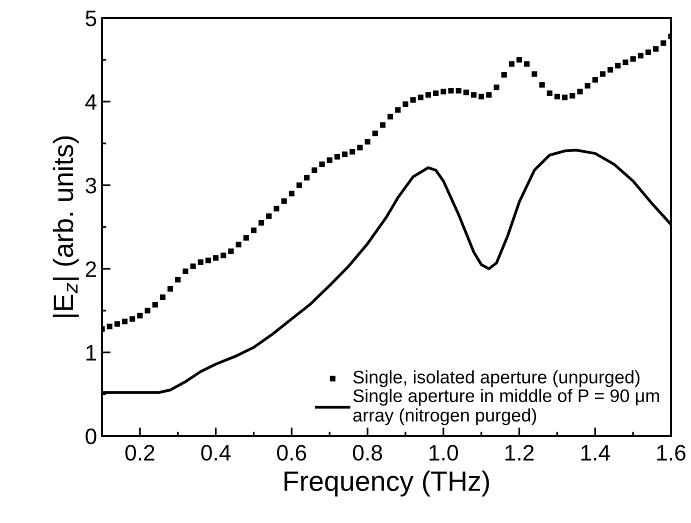  I want to click on y-tick-label: 4, so click(90, 102).